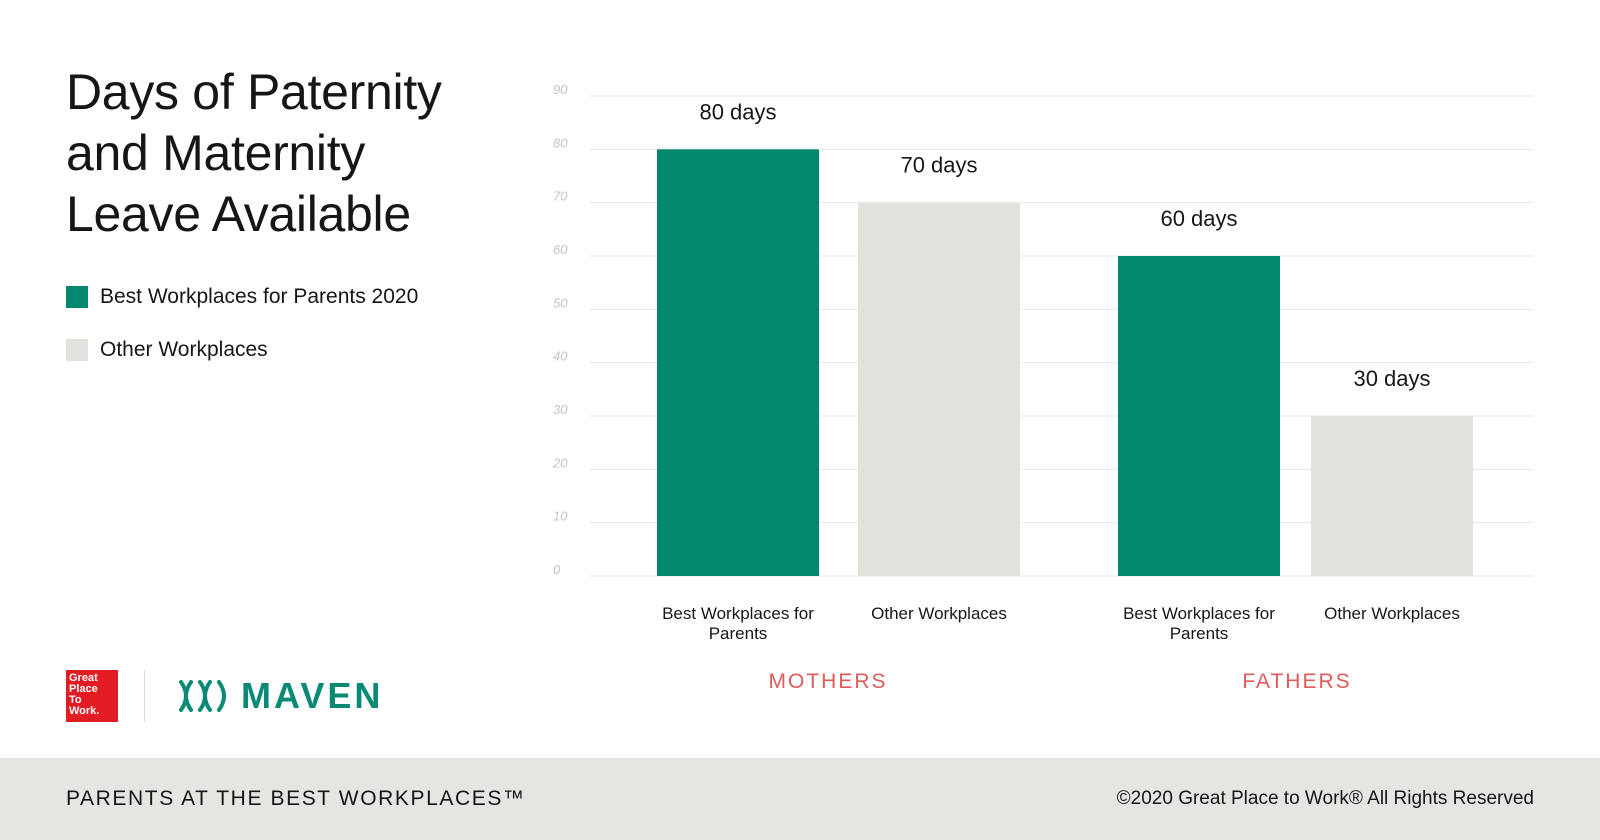 Image resolution: width=1600 pixels, height=840 pixels. I want to click on y-tick-label: 30, so click(560, 409).